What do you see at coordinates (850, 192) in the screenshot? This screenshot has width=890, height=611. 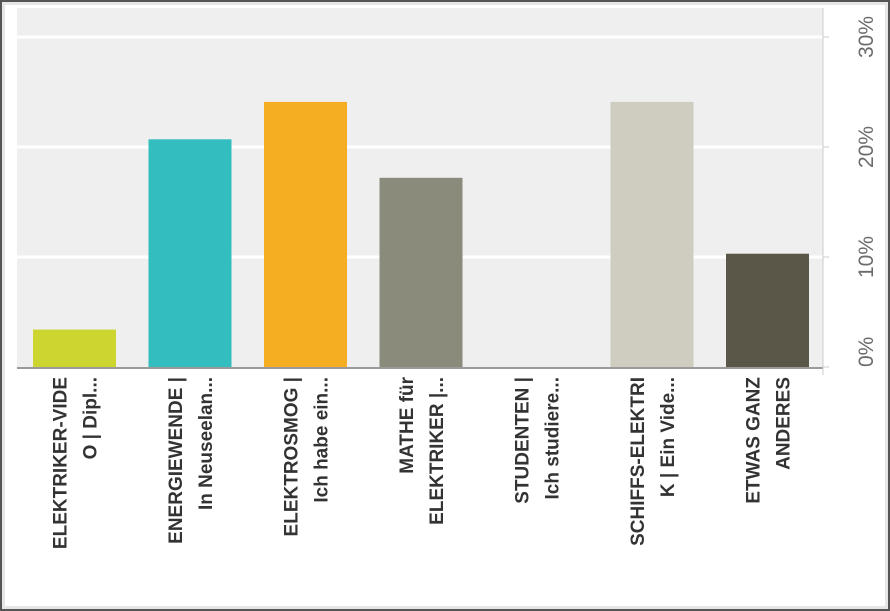 I see `y-axis-ticks: 0% 10% 20% 30%` at bounding box center [850, 192].